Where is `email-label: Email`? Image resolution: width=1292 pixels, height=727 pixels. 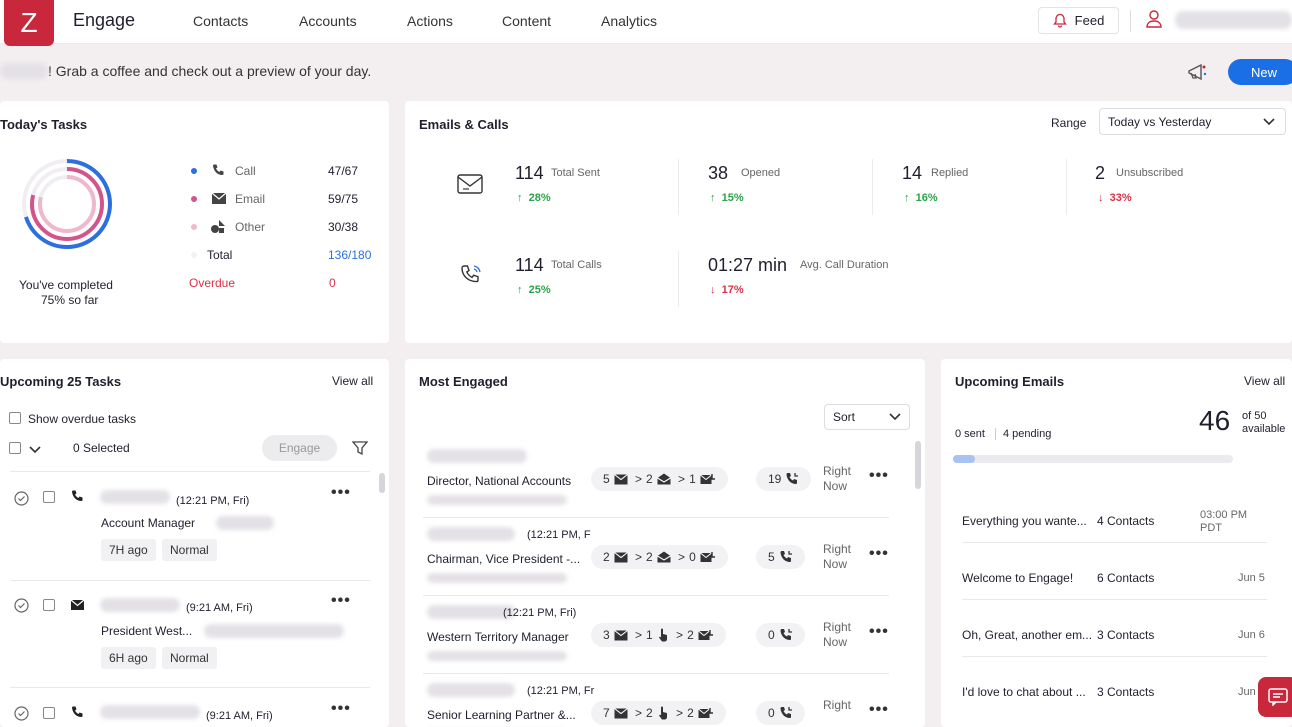 email-label: Email is located at coordinates (250, 199).